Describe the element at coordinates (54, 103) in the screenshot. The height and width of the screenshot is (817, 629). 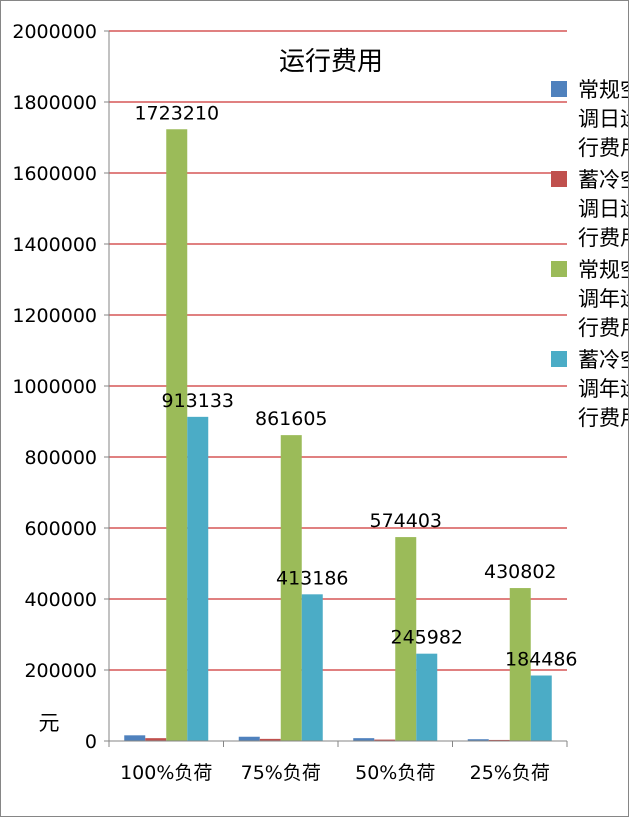
I see `y-tick-label: 1800000` at that location.